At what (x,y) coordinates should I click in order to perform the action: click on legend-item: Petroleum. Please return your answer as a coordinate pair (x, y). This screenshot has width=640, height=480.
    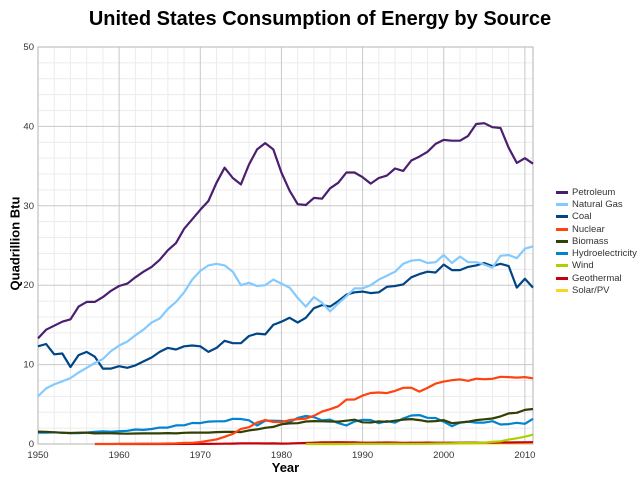
    Looking at the image, I should click on (596, 192).